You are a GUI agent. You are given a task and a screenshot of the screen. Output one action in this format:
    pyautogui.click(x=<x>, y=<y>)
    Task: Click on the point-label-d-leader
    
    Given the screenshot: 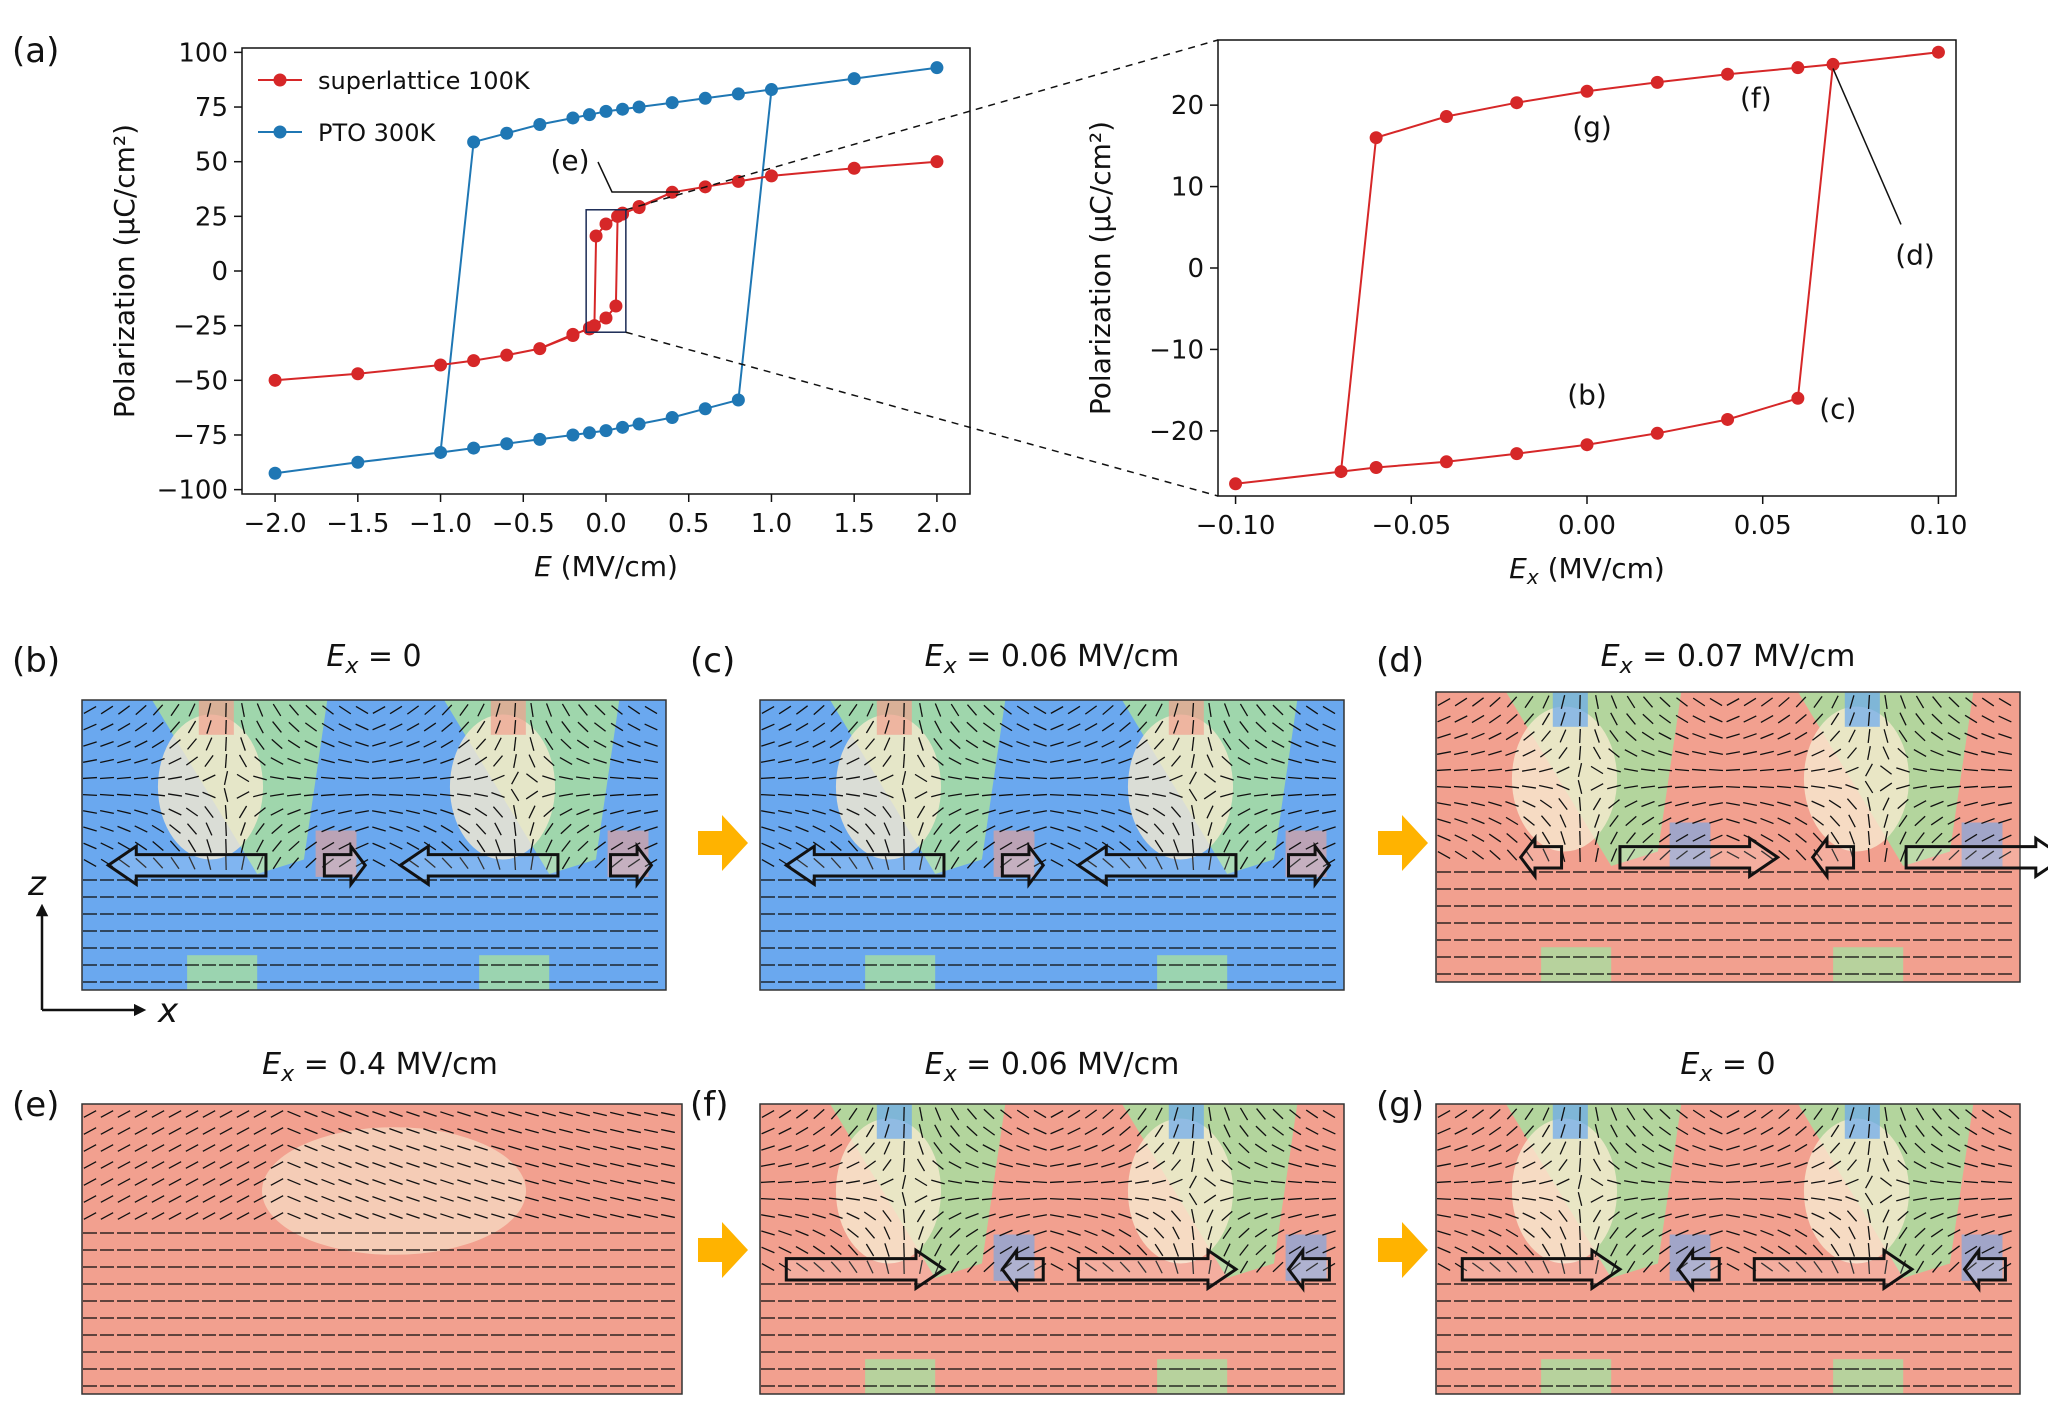 What is the action you would take?
    pyautogui.click(x=1867, y=146)
    